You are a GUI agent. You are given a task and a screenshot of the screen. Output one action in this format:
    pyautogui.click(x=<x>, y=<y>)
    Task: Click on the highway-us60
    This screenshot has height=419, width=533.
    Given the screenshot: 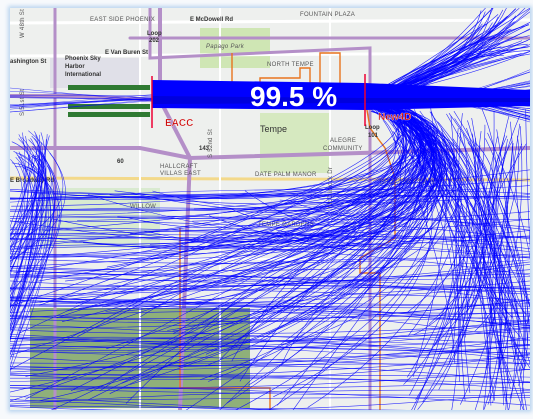 What is the action you would take?
    pyautogui.click(x=270, y=153)
    